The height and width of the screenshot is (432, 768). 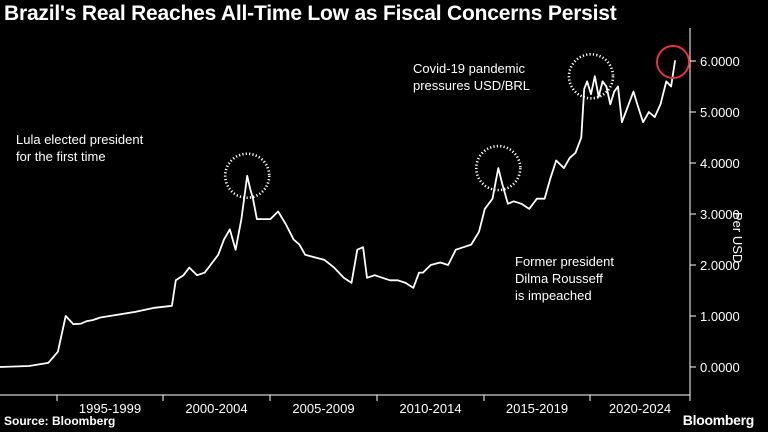 I want to click on x-tick-label: 2020-2024, so click(x=640, y=408).